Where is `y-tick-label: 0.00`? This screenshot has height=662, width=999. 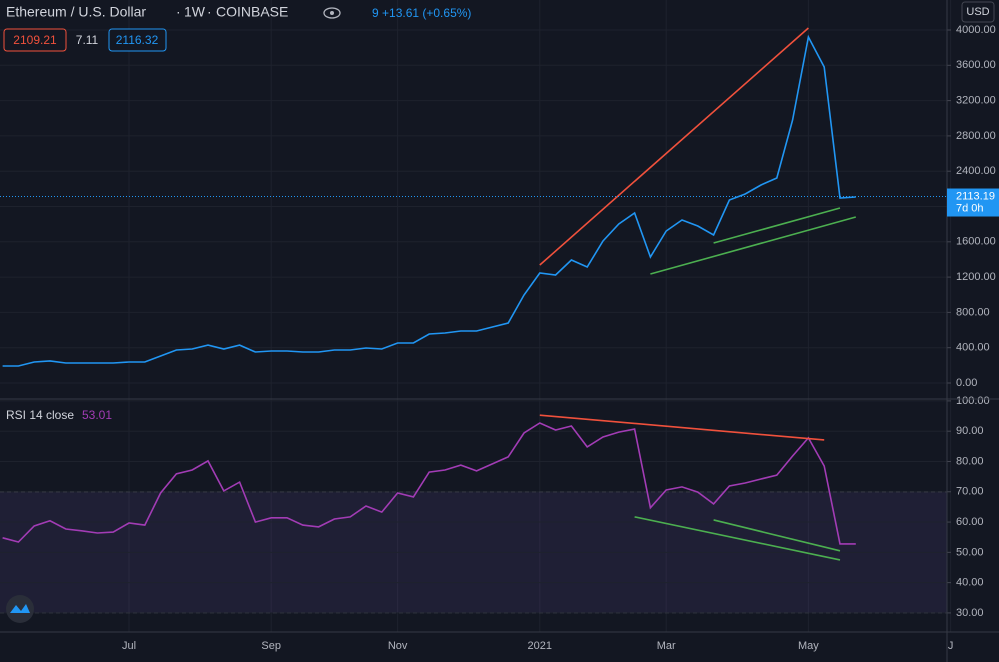
y-tick-label: 0.00 is located at coordinates (966, 383).